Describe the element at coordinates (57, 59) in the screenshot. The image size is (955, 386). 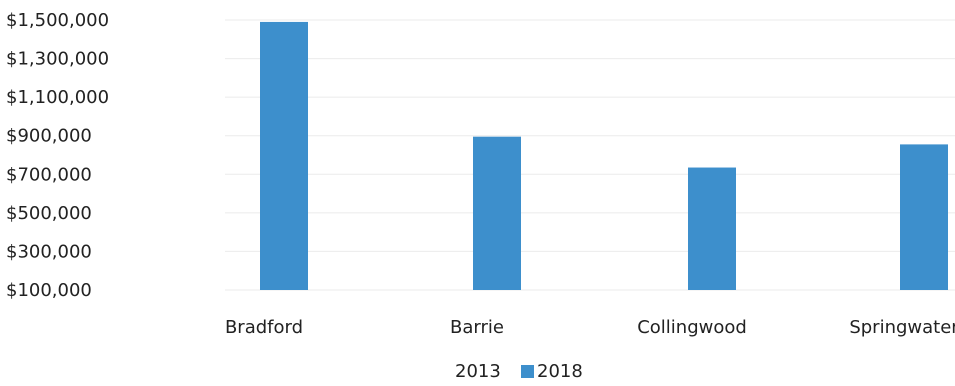
I see `y-tick-label: $1,300,000` at that location.